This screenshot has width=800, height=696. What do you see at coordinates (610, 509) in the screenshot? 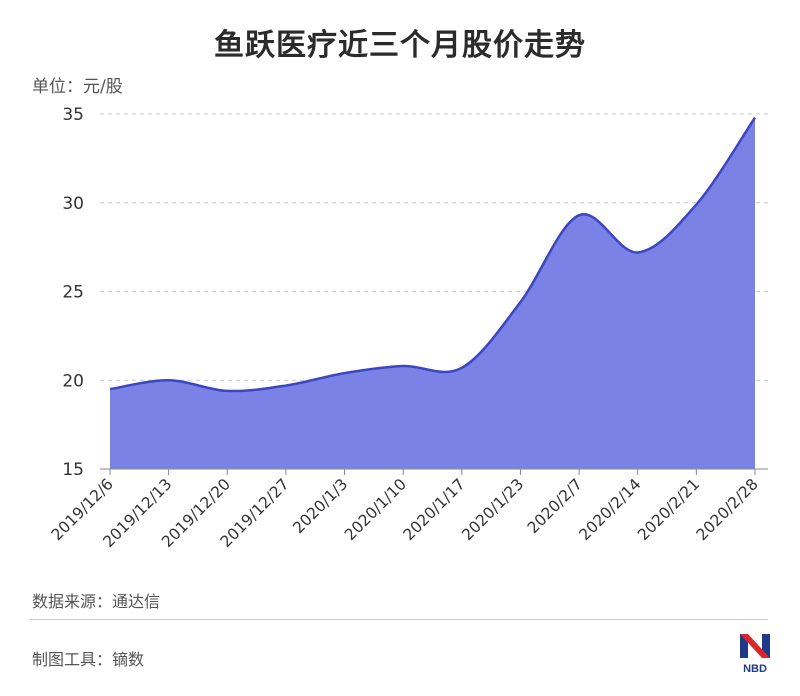
I see `x-tick-label: 2020/2/14` at bounding box center [610, 509].